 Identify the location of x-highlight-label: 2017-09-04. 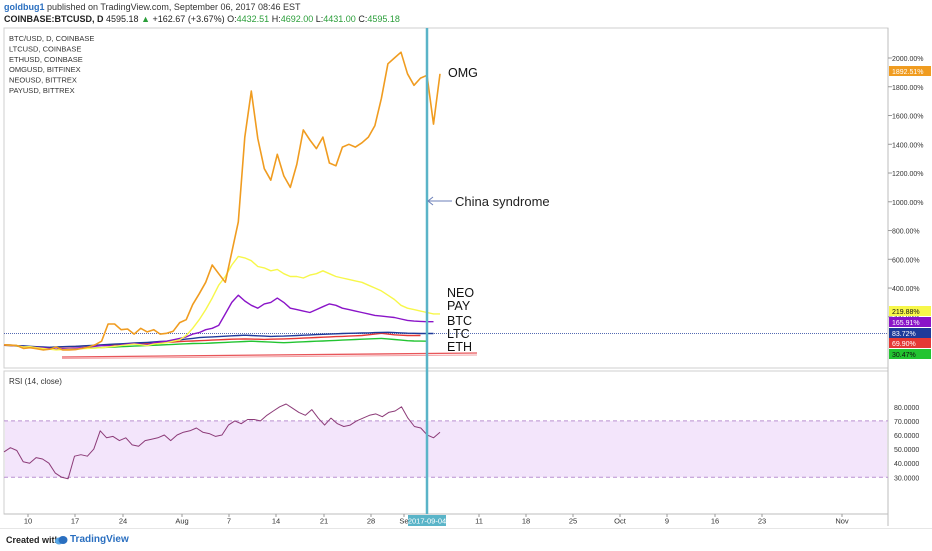
(427, 521).